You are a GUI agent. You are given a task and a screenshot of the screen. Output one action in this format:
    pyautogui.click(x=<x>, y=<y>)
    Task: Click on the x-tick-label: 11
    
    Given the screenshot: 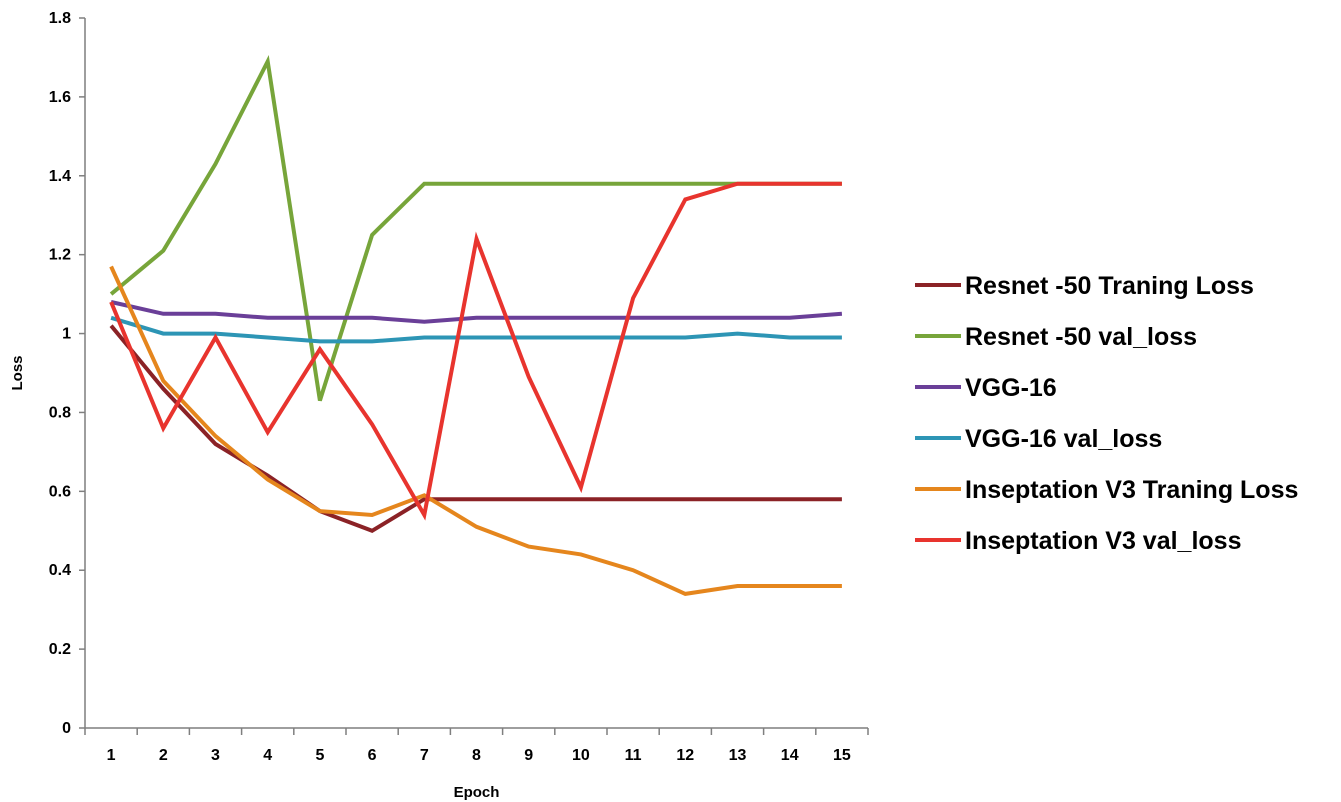 What is the action you would take?
    pyautogui.click(x=633, y=755)
    